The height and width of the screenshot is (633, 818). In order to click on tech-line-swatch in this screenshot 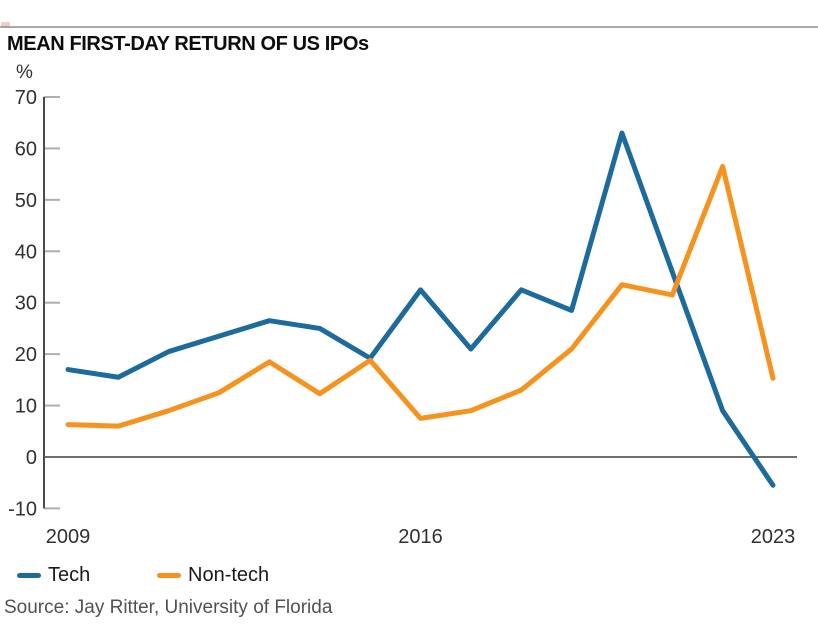, I will do `click(29, 575)`.